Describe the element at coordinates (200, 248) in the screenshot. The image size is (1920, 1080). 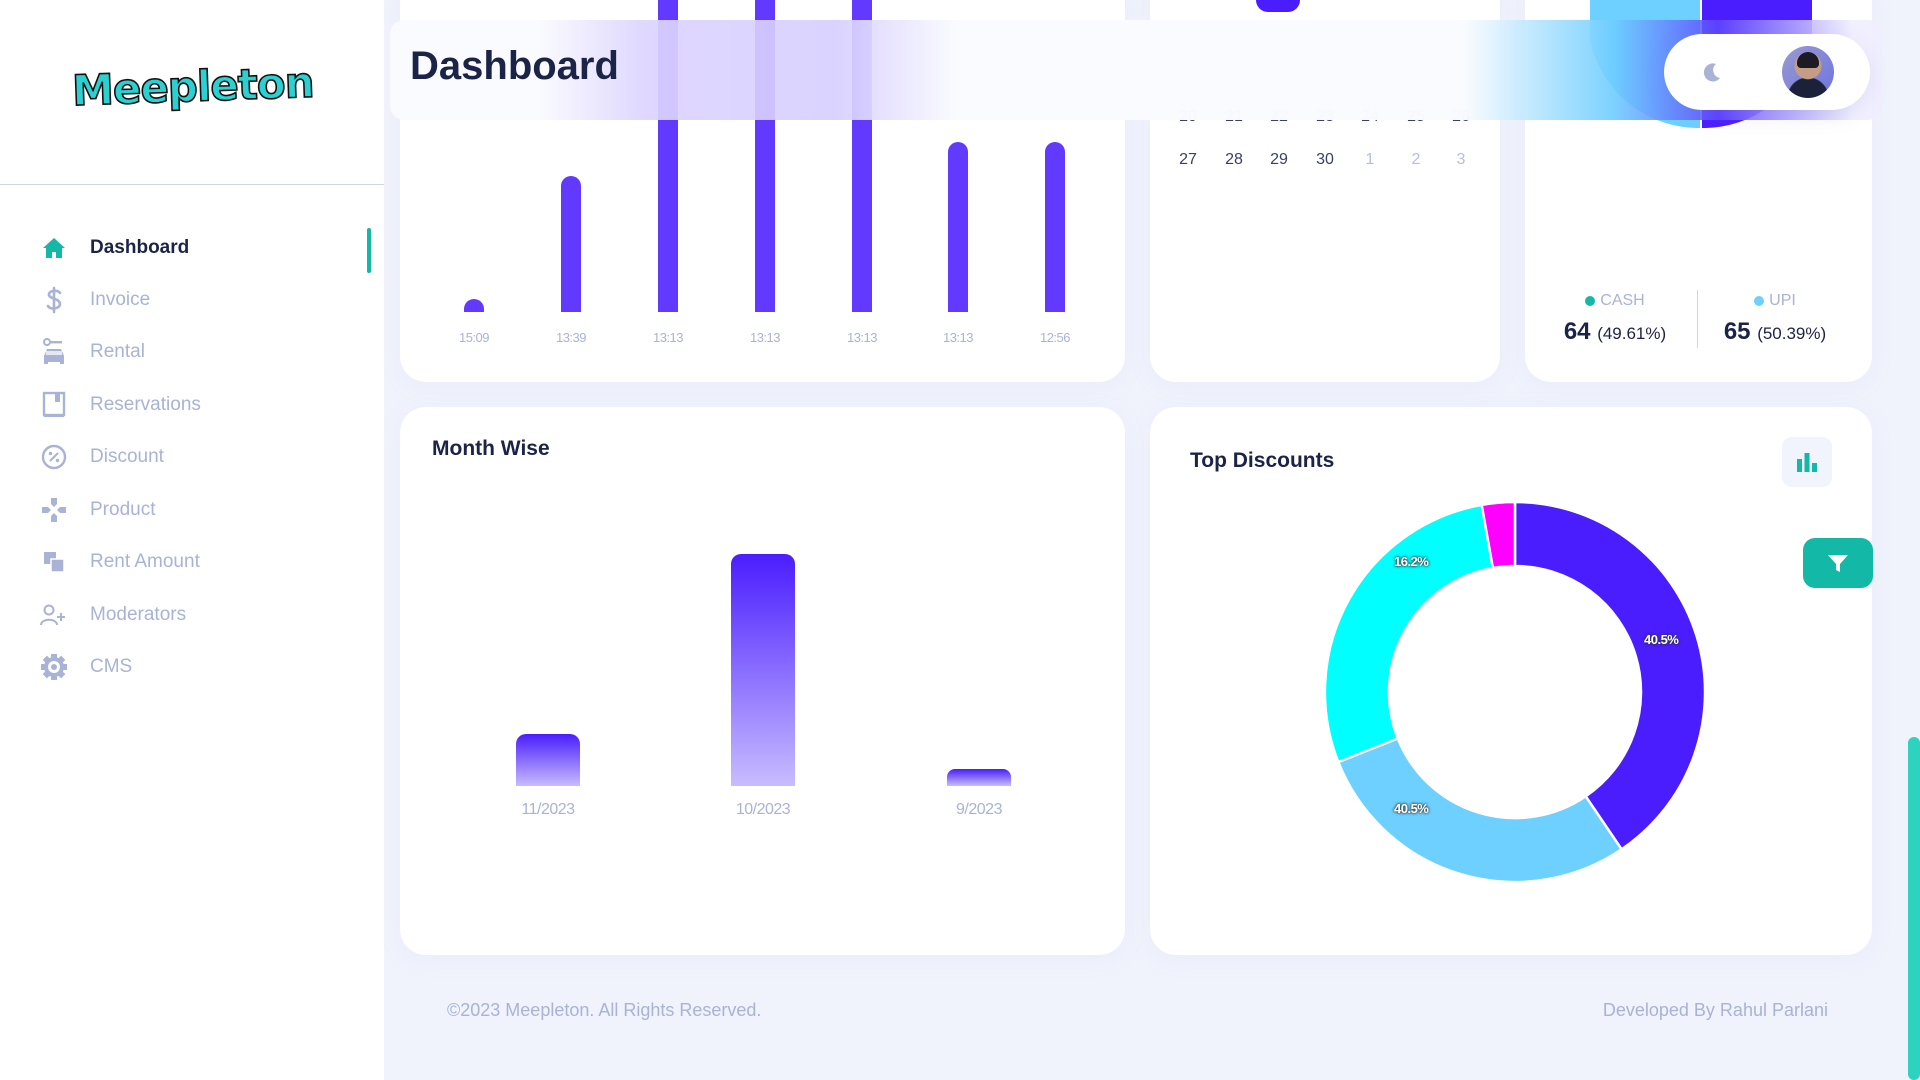
I see `sidebar-item-dashboard: Dashboard` at that location.